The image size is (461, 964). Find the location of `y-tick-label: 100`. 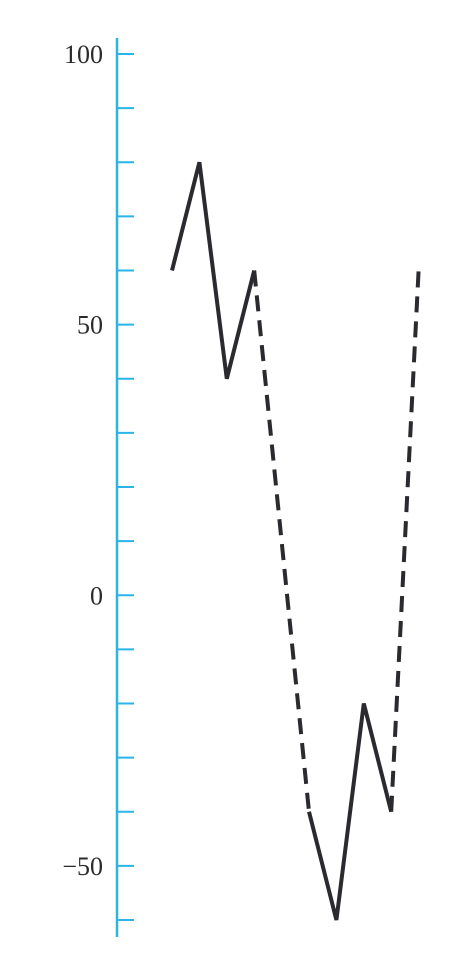

y-tick-label: 100 is located at coordinates (83, 54).